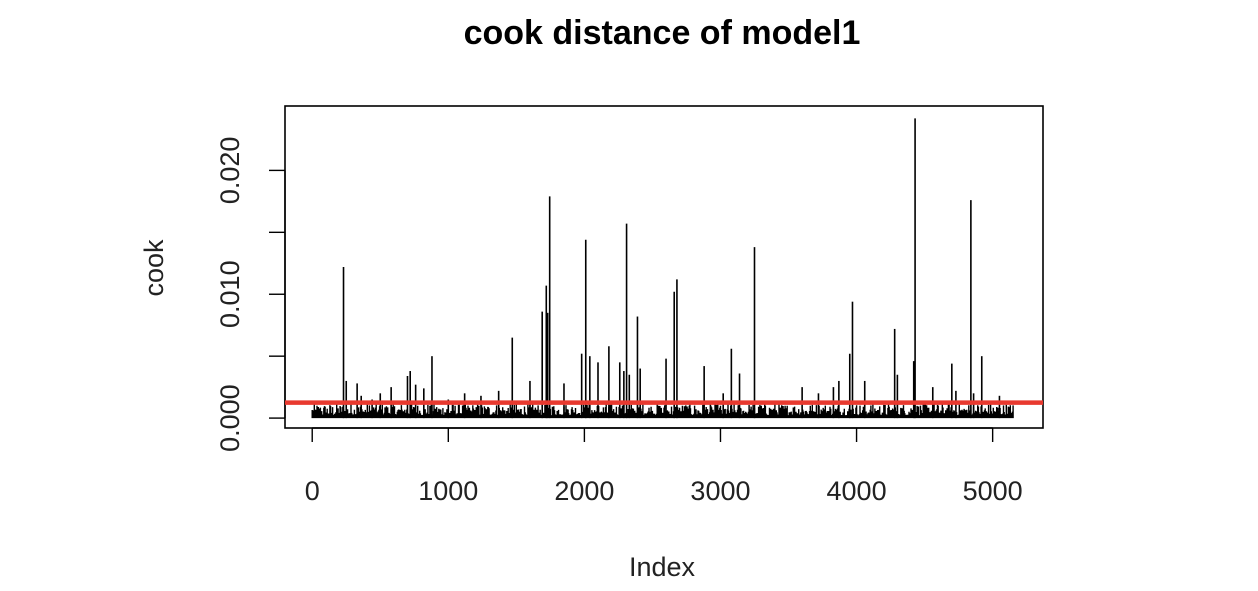  What do you see at coordinates (448, 491) in the screenshot?
I see `x-tick-label: 1000` at bounding box center [448, 491].